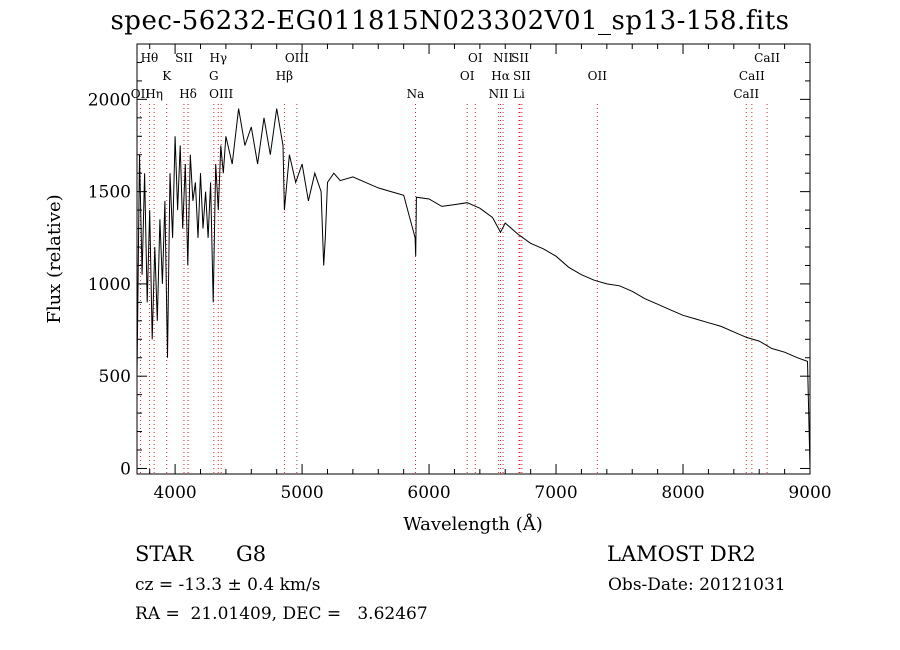  Describe the element at coordinates (188, 94) in the screenshot. I see `spectral-line-label: Hδ` at that location.